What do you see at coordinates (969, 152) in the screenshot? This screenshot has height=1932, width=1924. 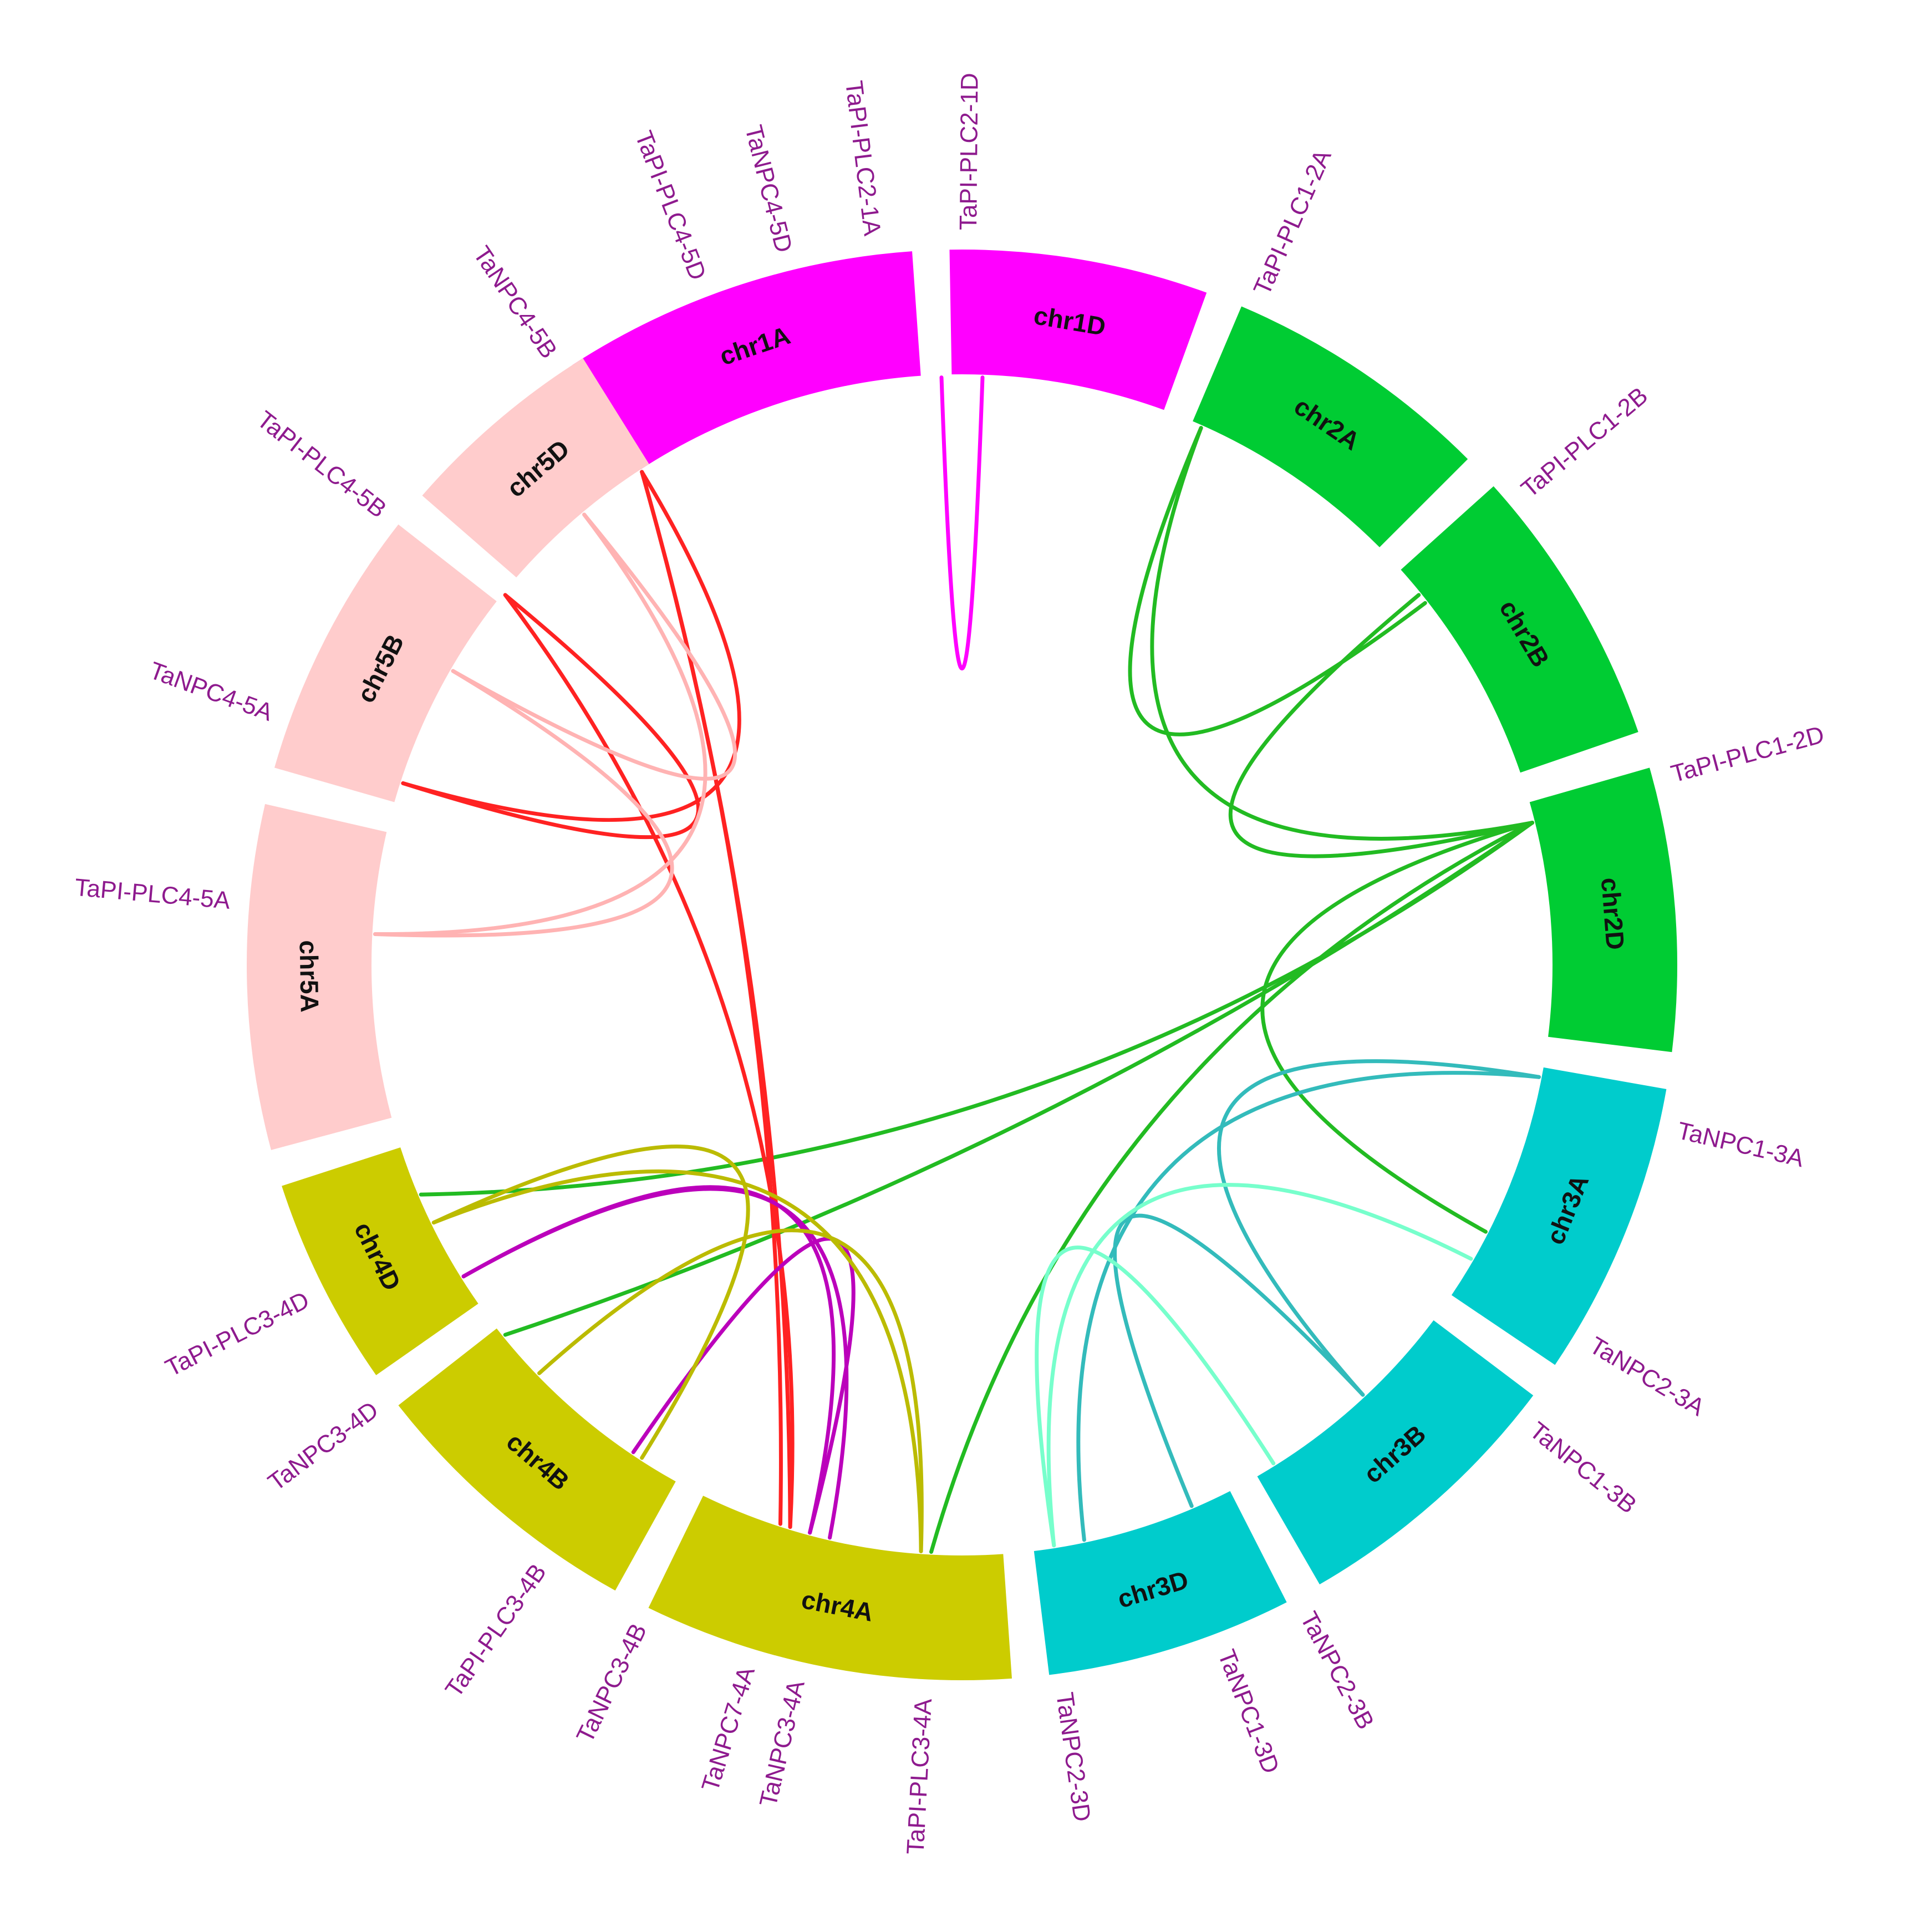 I see `gene-label: TaPI-PLC2-1D` at bounding box center [969, 152].